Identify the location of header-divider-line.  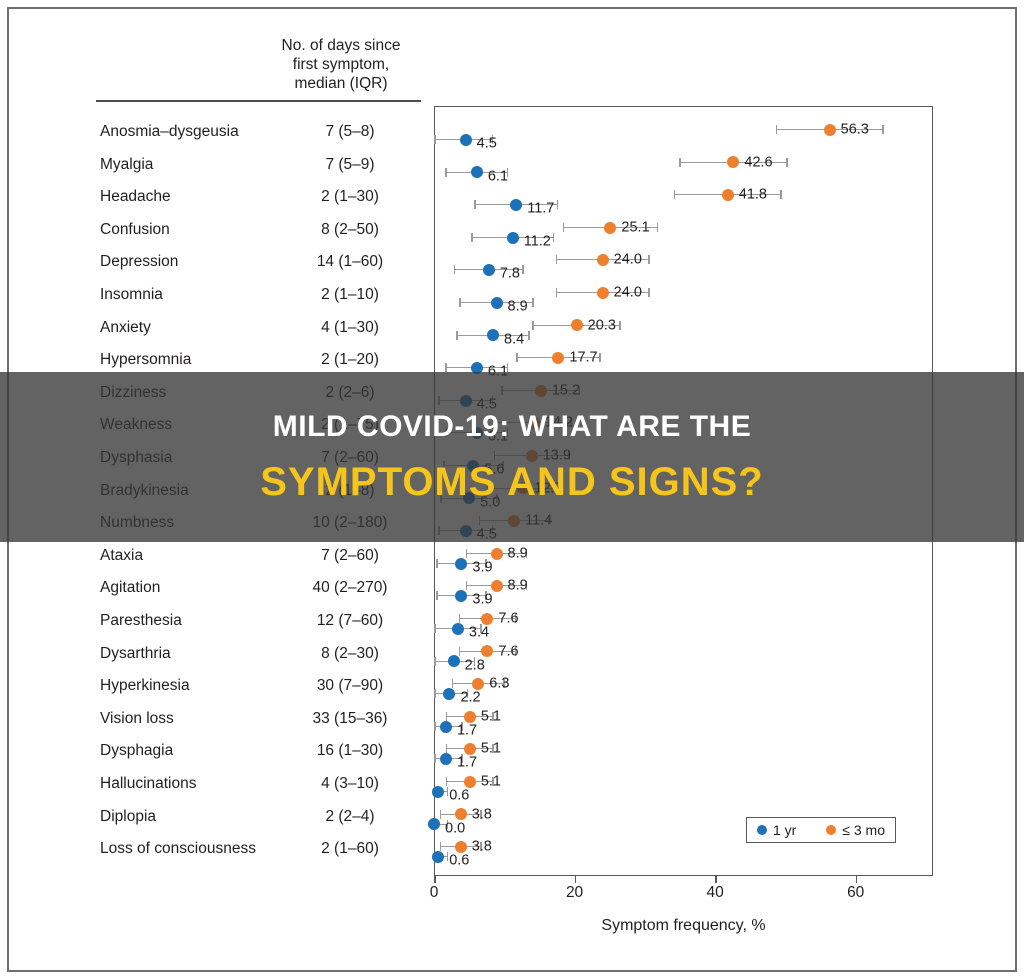
(258, 101).